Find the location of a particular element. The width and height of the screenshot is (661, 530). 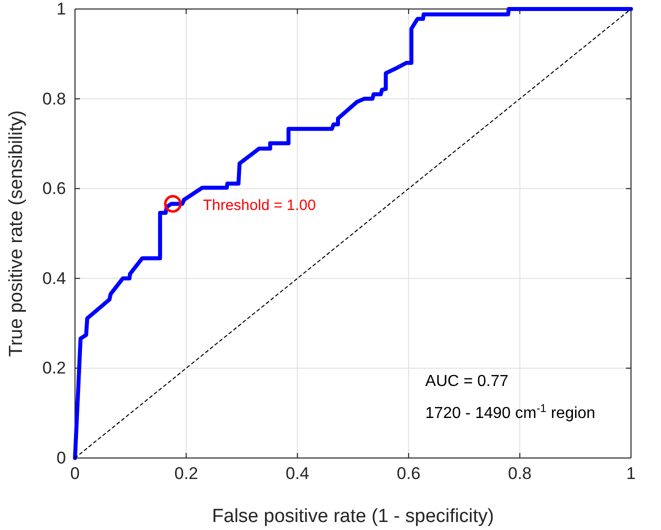

x-tick-label: 0.8 is located at coordinates (520, 474).